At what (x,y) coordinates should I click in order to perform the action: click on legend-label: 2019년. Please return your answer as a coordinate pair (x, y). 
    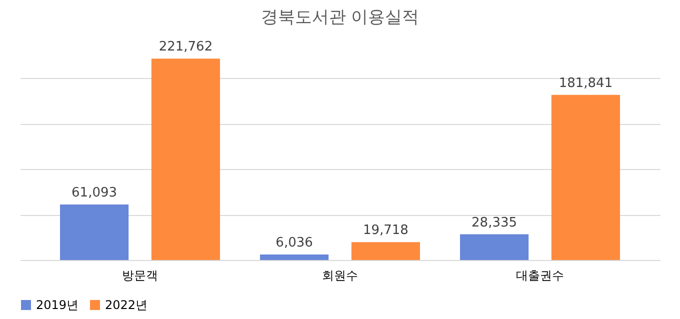
    Looking at the image, I should click on (57, 305).